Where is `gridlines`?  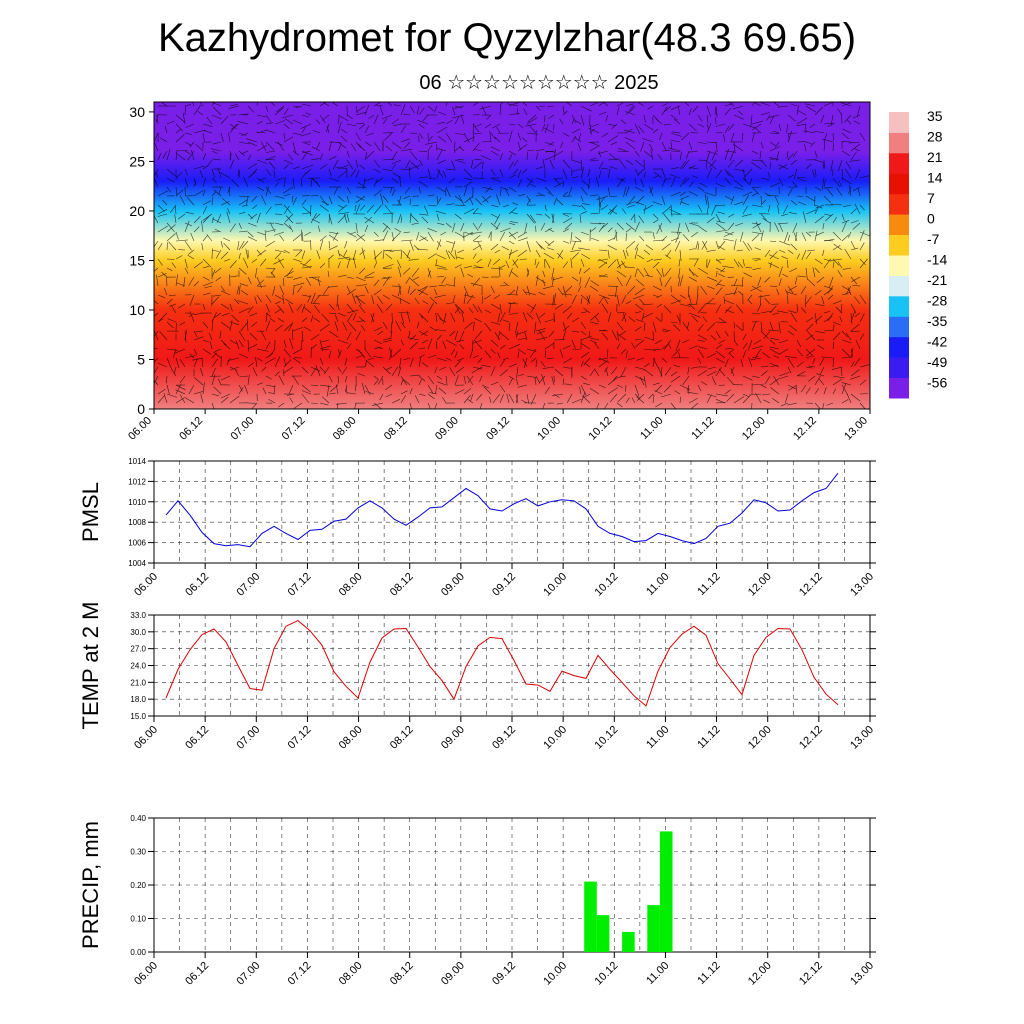 gridlines is located at coordinates (512, 512).